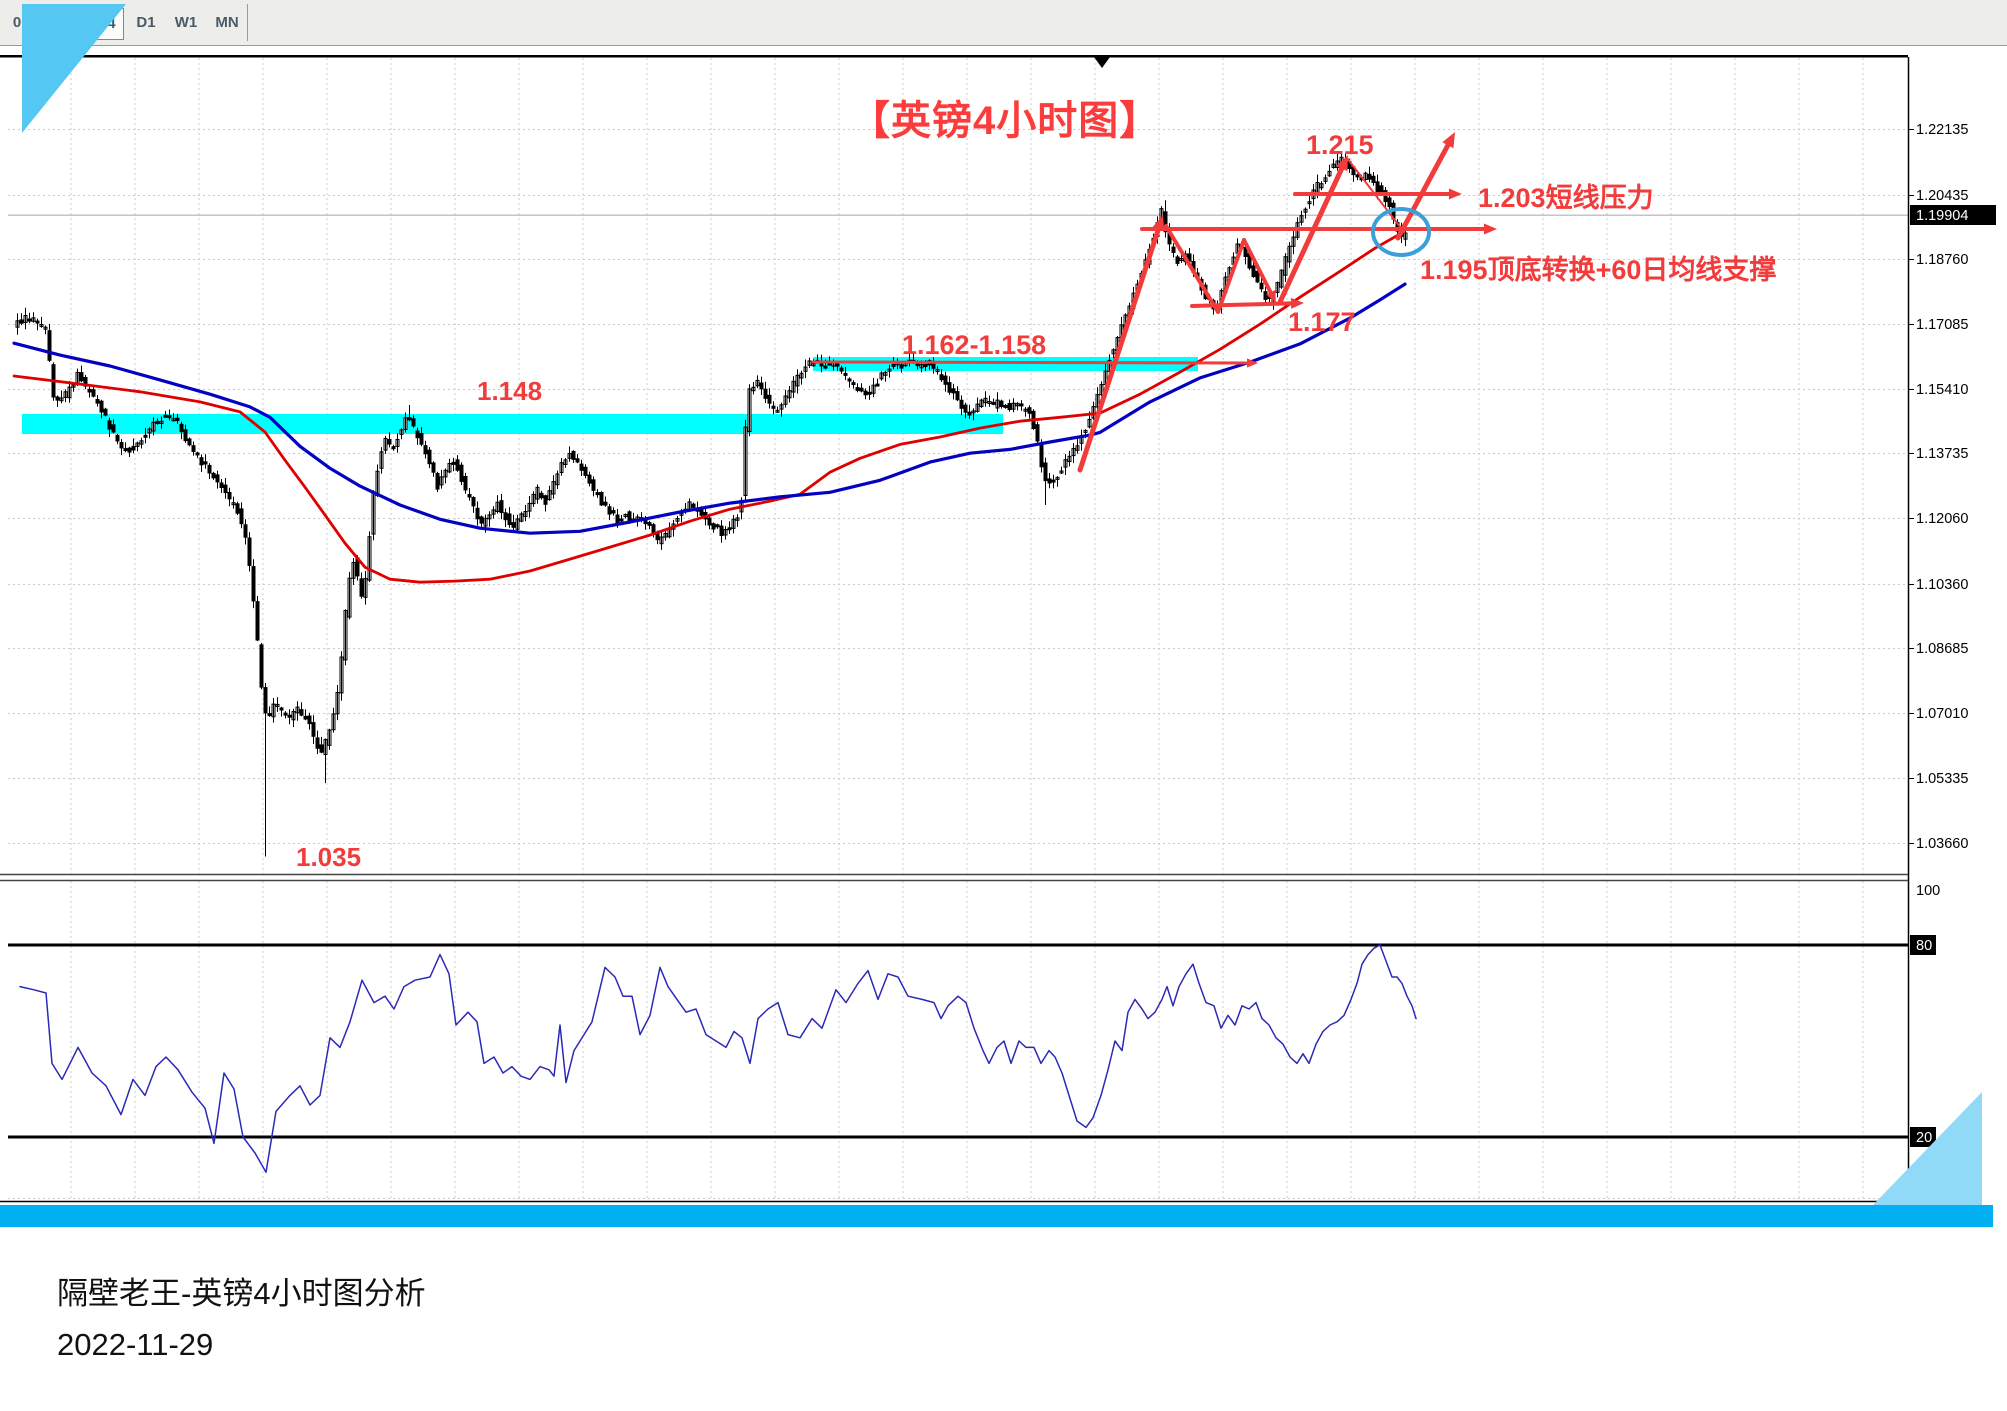  What do you see at coordinates (718, 1058) in the screenshot?
I see `oscillator-line` at bounding box center [718, 1058].